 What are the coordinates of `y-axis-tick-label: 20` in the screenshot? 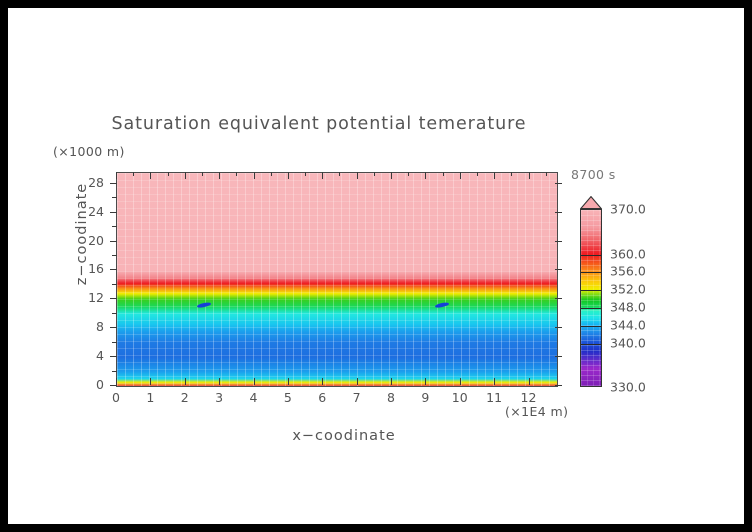 It's located at (96, 240).